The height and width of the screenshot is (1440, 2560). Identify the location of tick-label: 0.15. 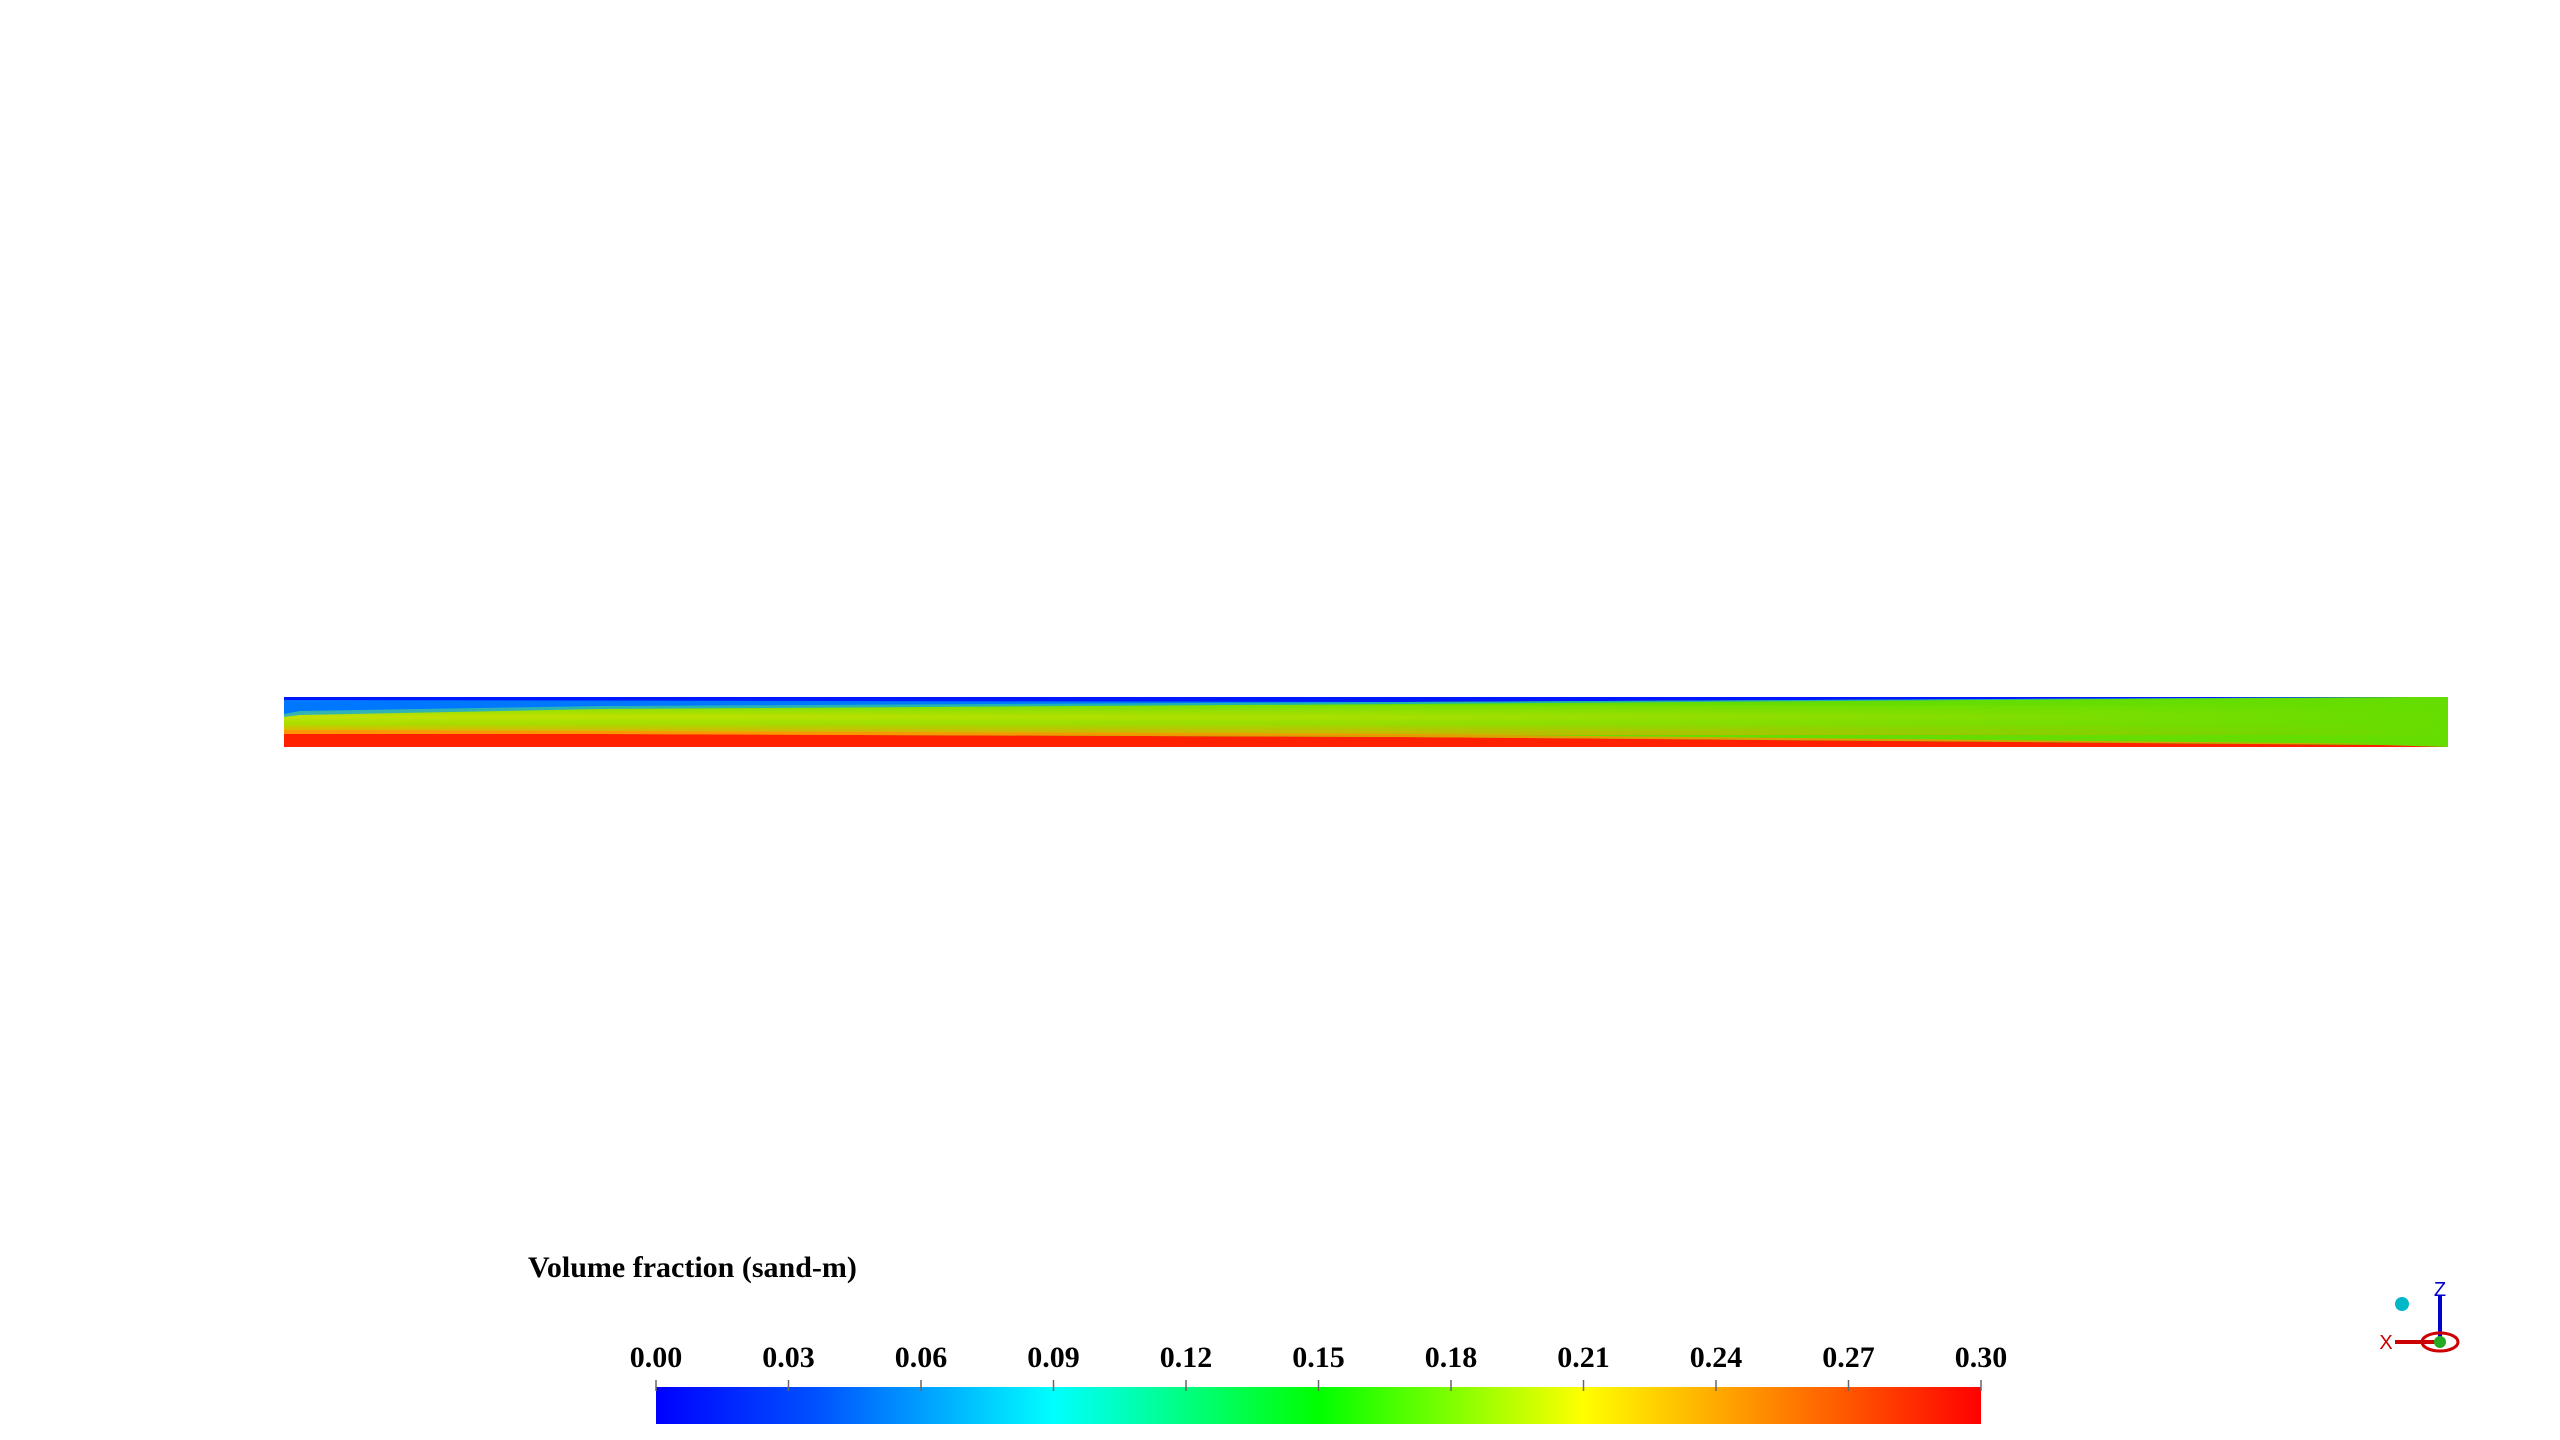
(1318, 1357).